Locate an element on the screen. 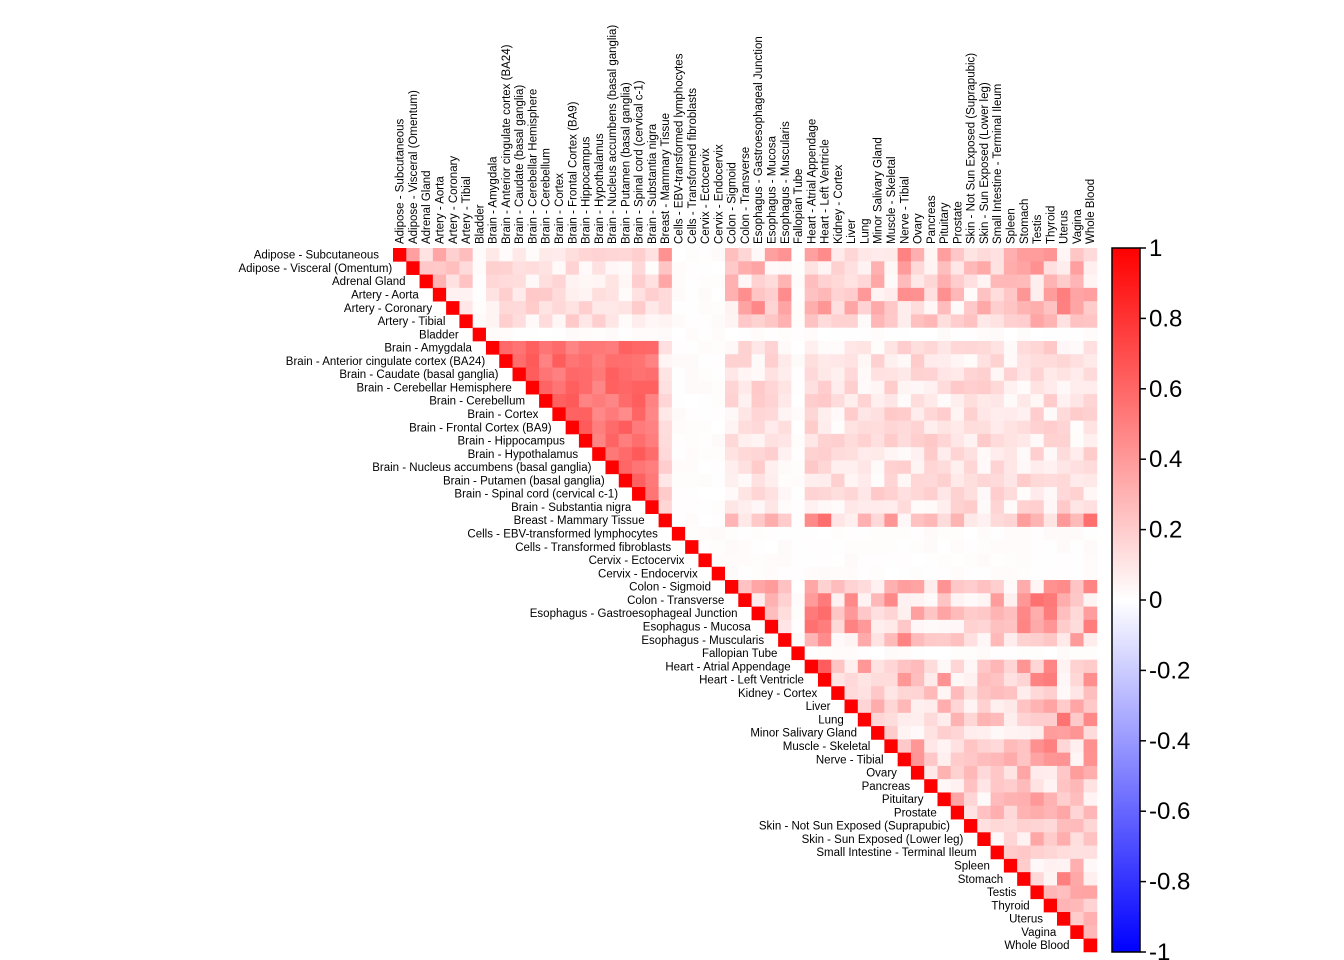  heatmap-cell-esophagus-mucosa--skin-not-sun-exposed-suprapubic is located at coordinates (971, 626).